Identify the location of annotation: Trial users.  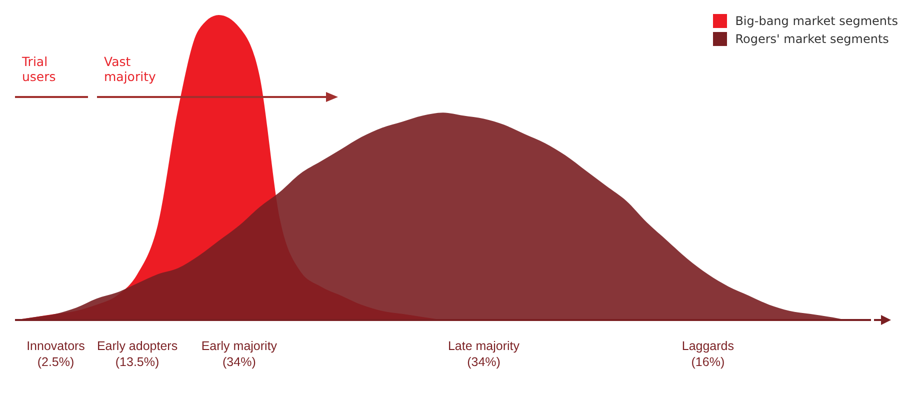
(39, 69).